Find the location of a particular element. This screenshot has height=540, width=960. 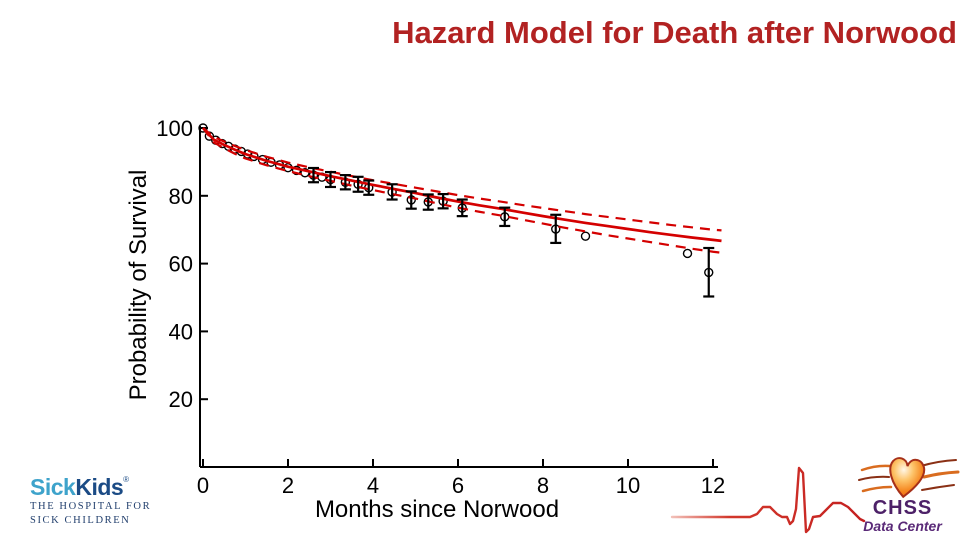

sickkids-tagline-line2: SICK CHILDREN is located at coordinates (80, 520).